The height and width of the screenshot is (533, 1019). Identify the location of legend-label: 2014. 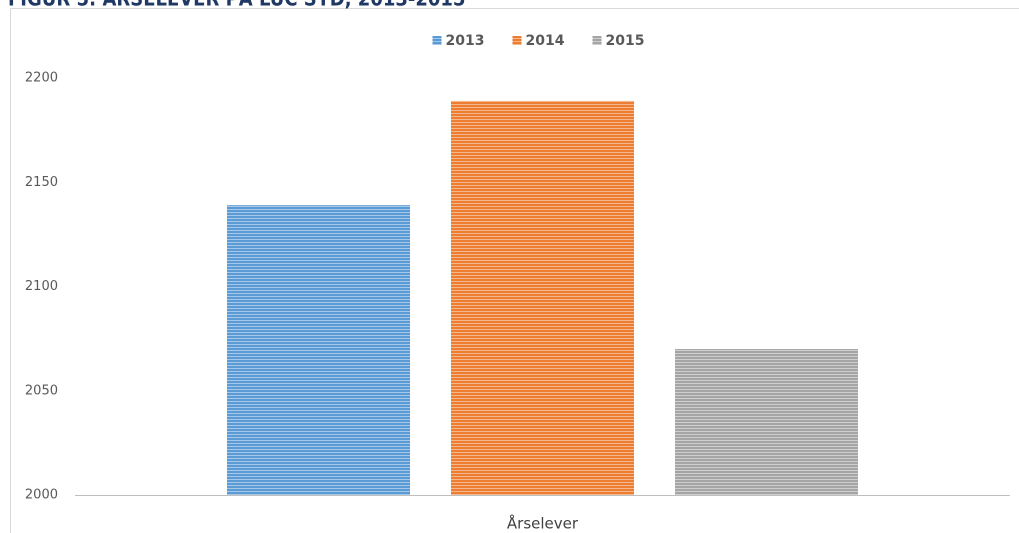
(545, 41).